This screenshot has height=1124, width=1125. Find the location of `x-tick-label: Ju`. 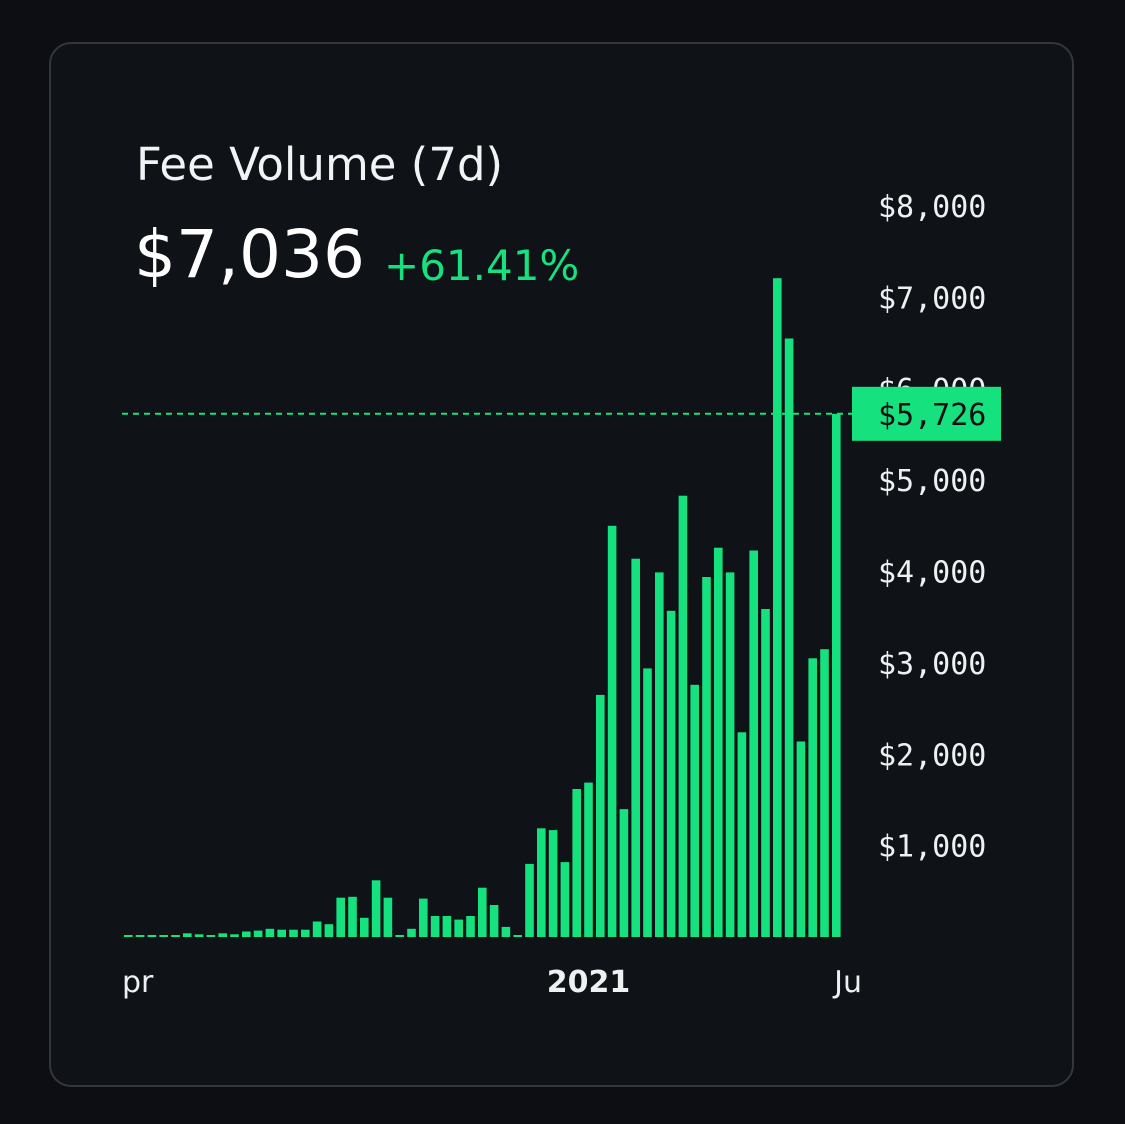

x-tick-label: Ju is located at coordinates (847, 982).